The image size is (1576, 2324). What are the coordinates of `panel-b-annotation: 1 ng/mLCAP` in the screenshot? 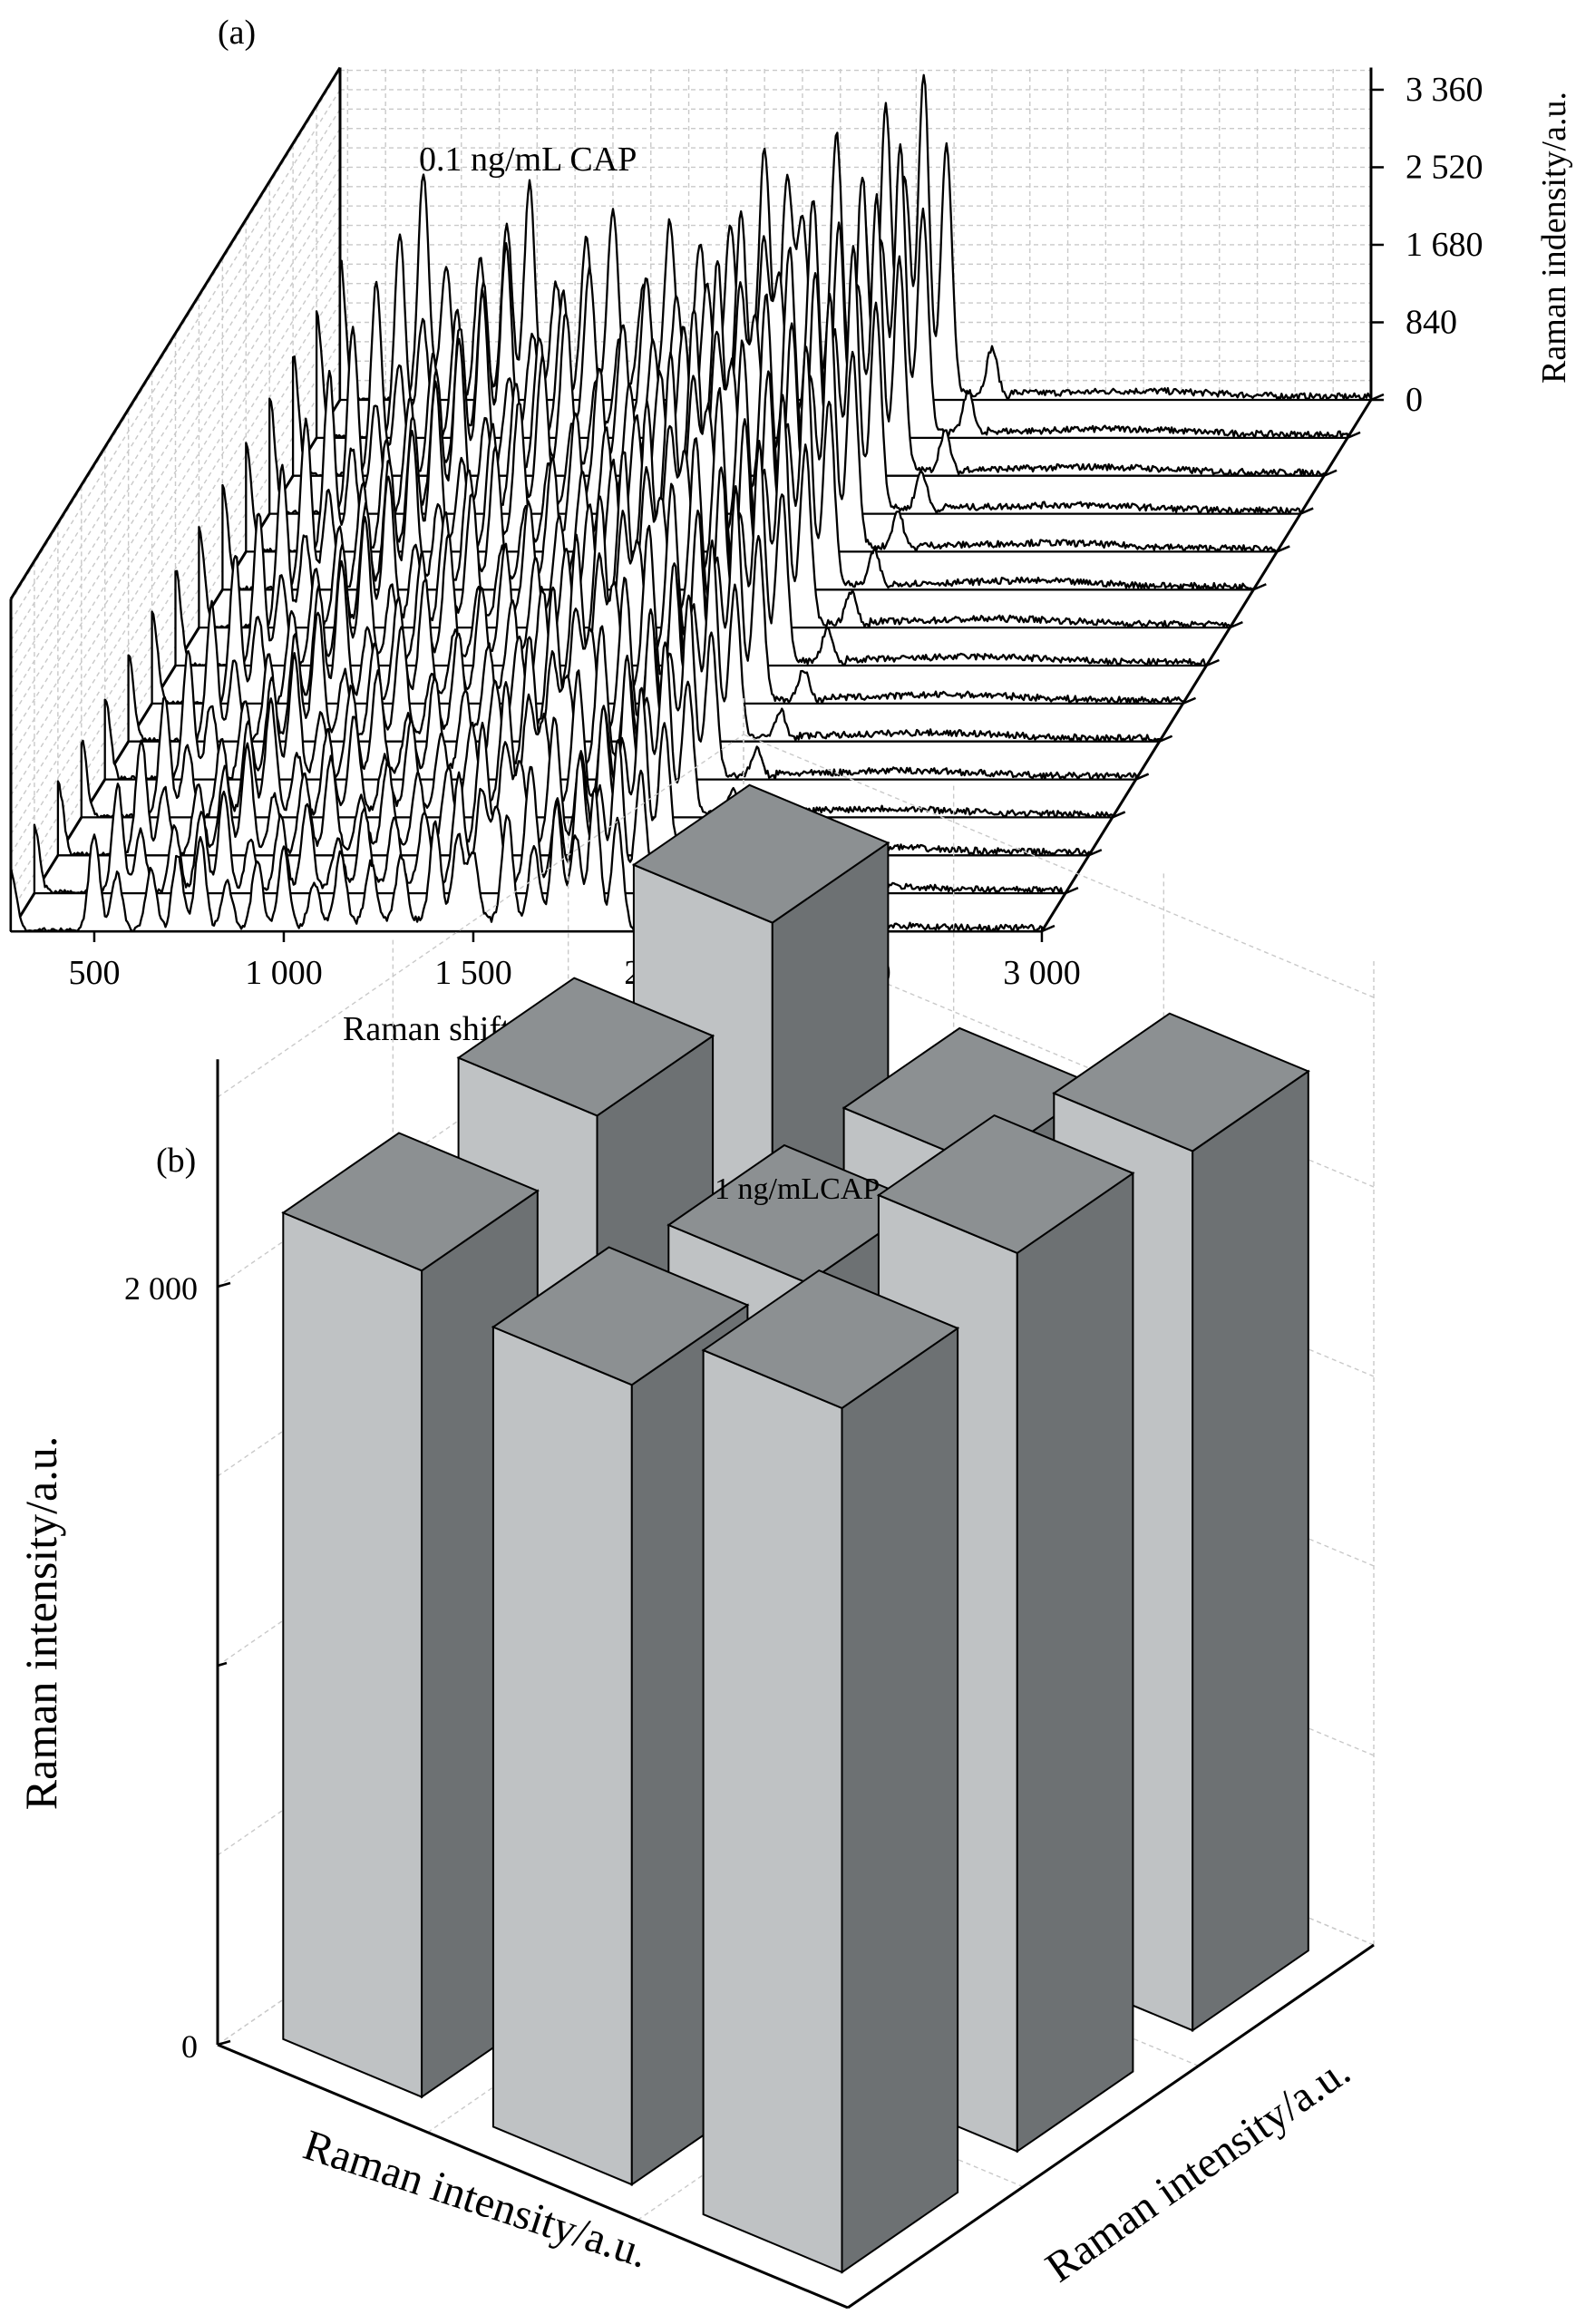 It's located at (797, 1189).